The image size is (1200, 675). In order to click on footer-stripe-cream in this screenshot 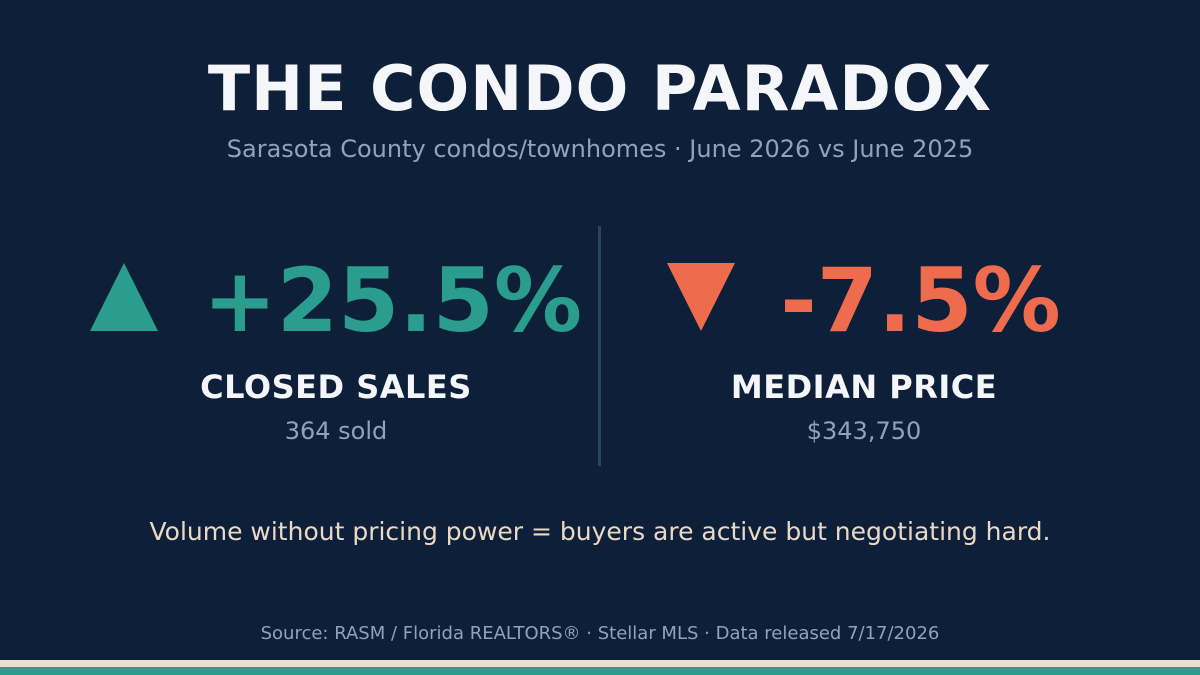, I will do `click(600, 663)`.